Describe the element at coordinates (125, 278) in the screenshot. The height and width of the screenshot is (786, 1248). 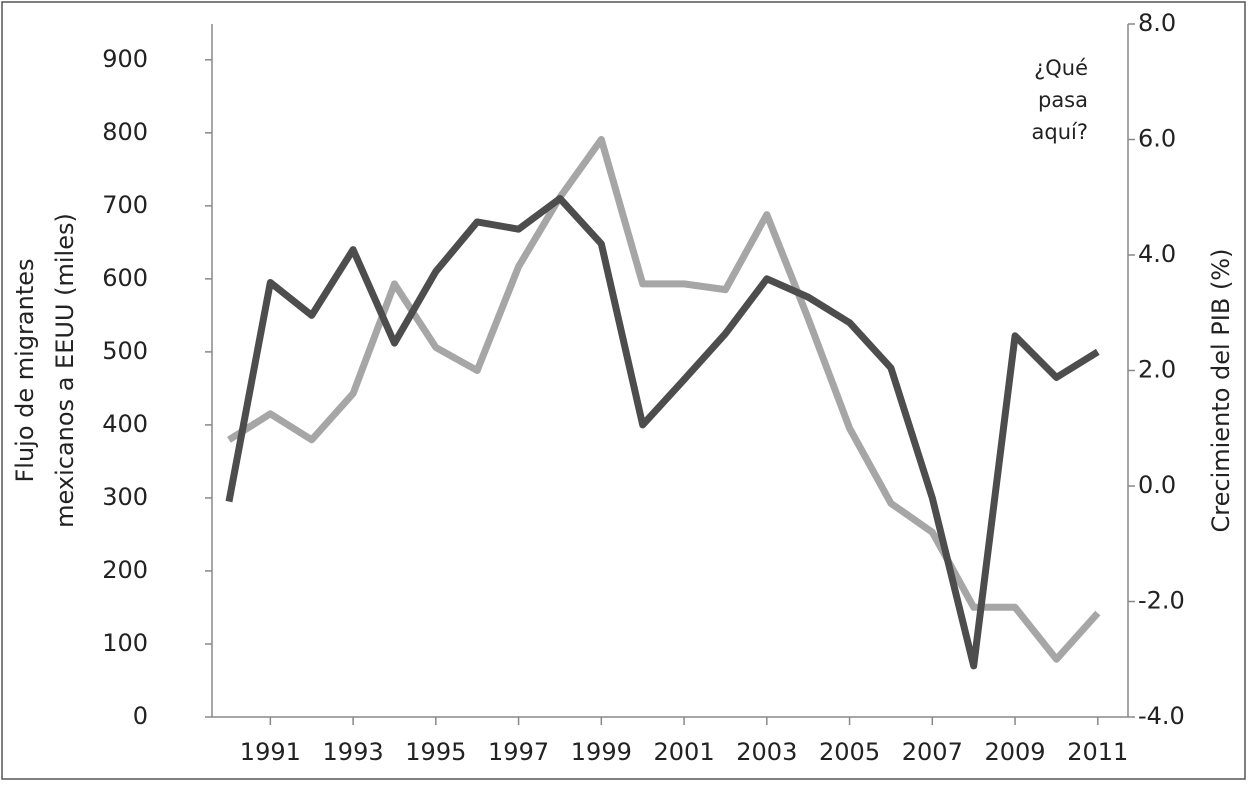
I see `y-tick-label: 600` at that location.